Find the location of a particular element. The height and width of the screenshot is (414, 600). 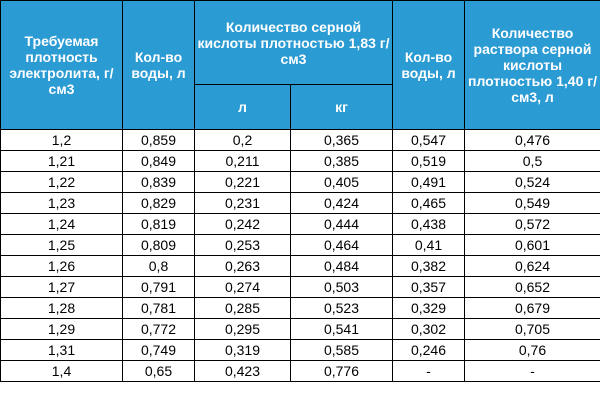

table-row: 1,24 0,819 0,242 0,444 0,438 0,572 is located at coordinates (300, 224).